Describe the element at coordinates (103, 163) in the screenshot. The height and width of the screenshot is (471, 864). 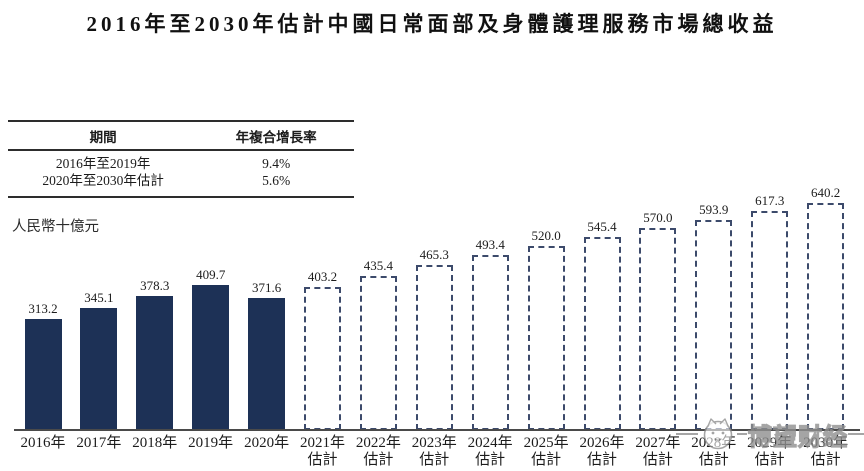
I see `cagr-period-1: 2016年至2019年` at that location.